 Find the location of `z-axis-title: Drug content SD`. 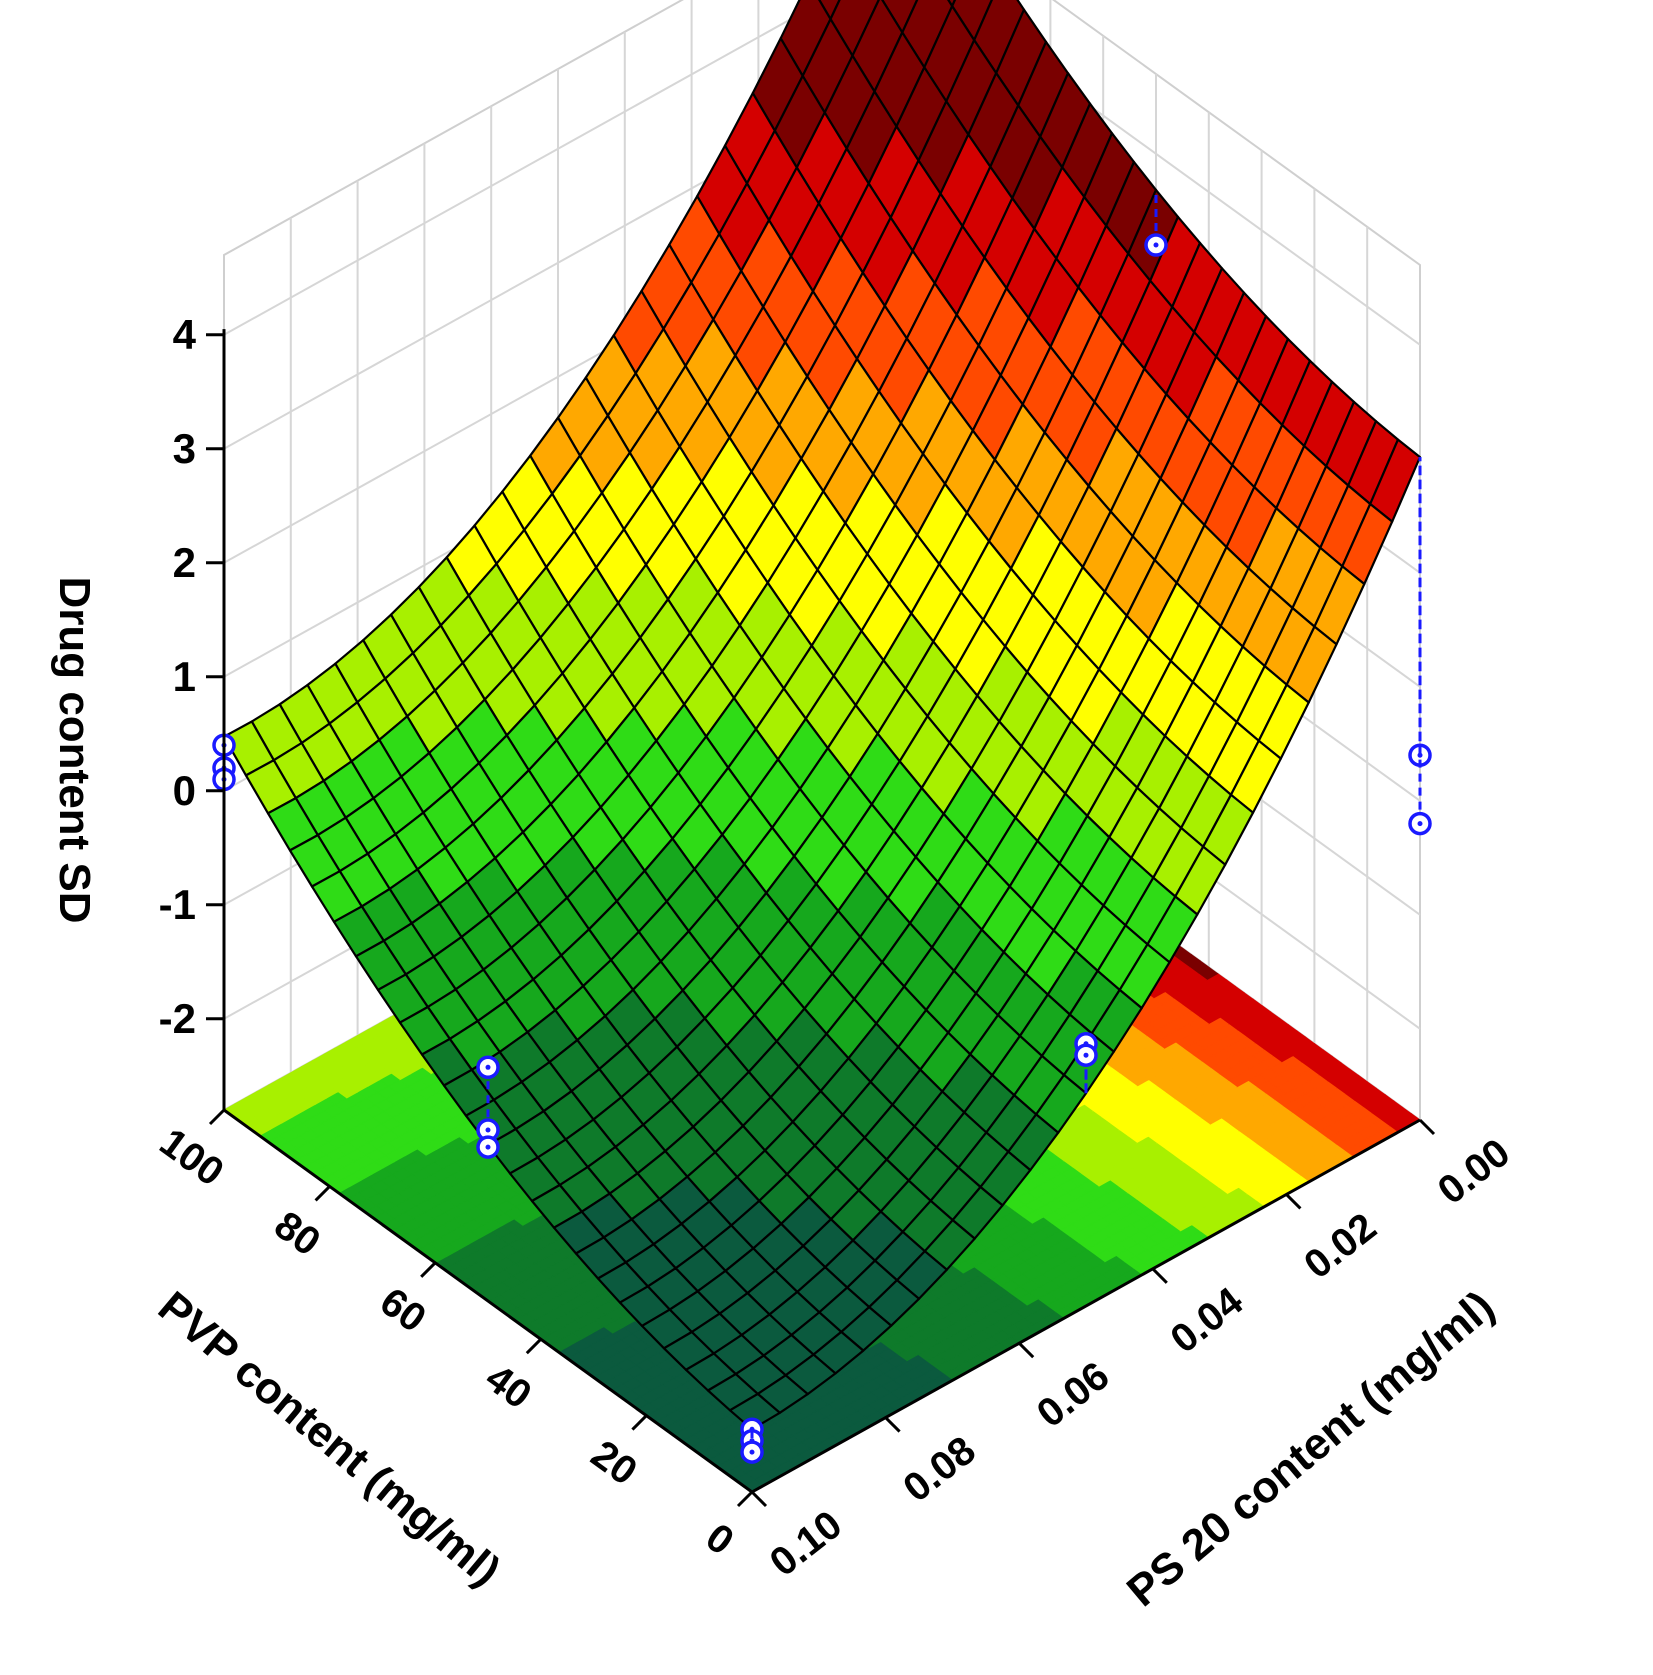

z-axis-title: Drug content SD is located at coordinates (74, 749).